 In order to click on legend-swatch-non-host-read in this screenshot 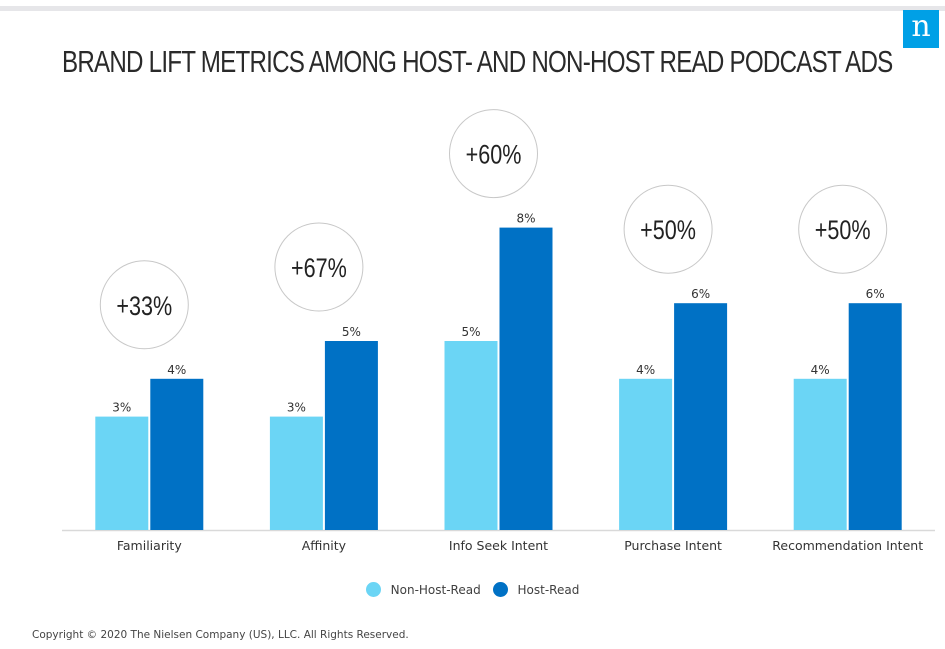, I will do `click(373, 589)`.